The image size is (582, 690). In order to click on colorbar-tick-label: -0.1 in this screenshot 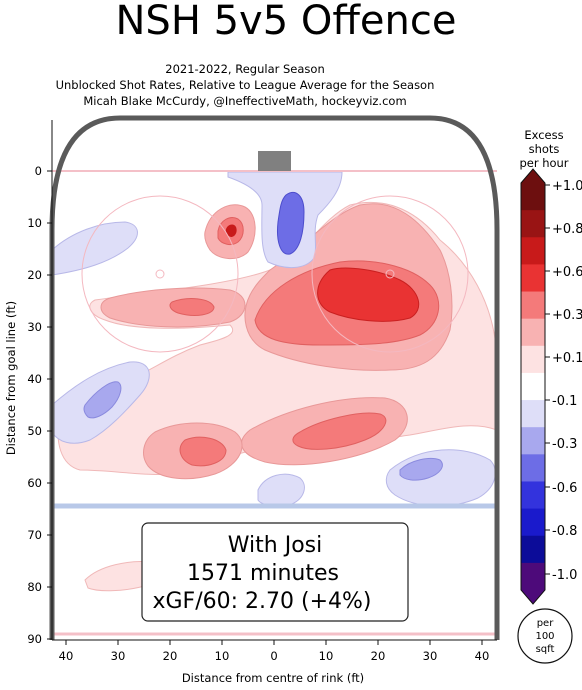, I will do `click(564, 401)`.